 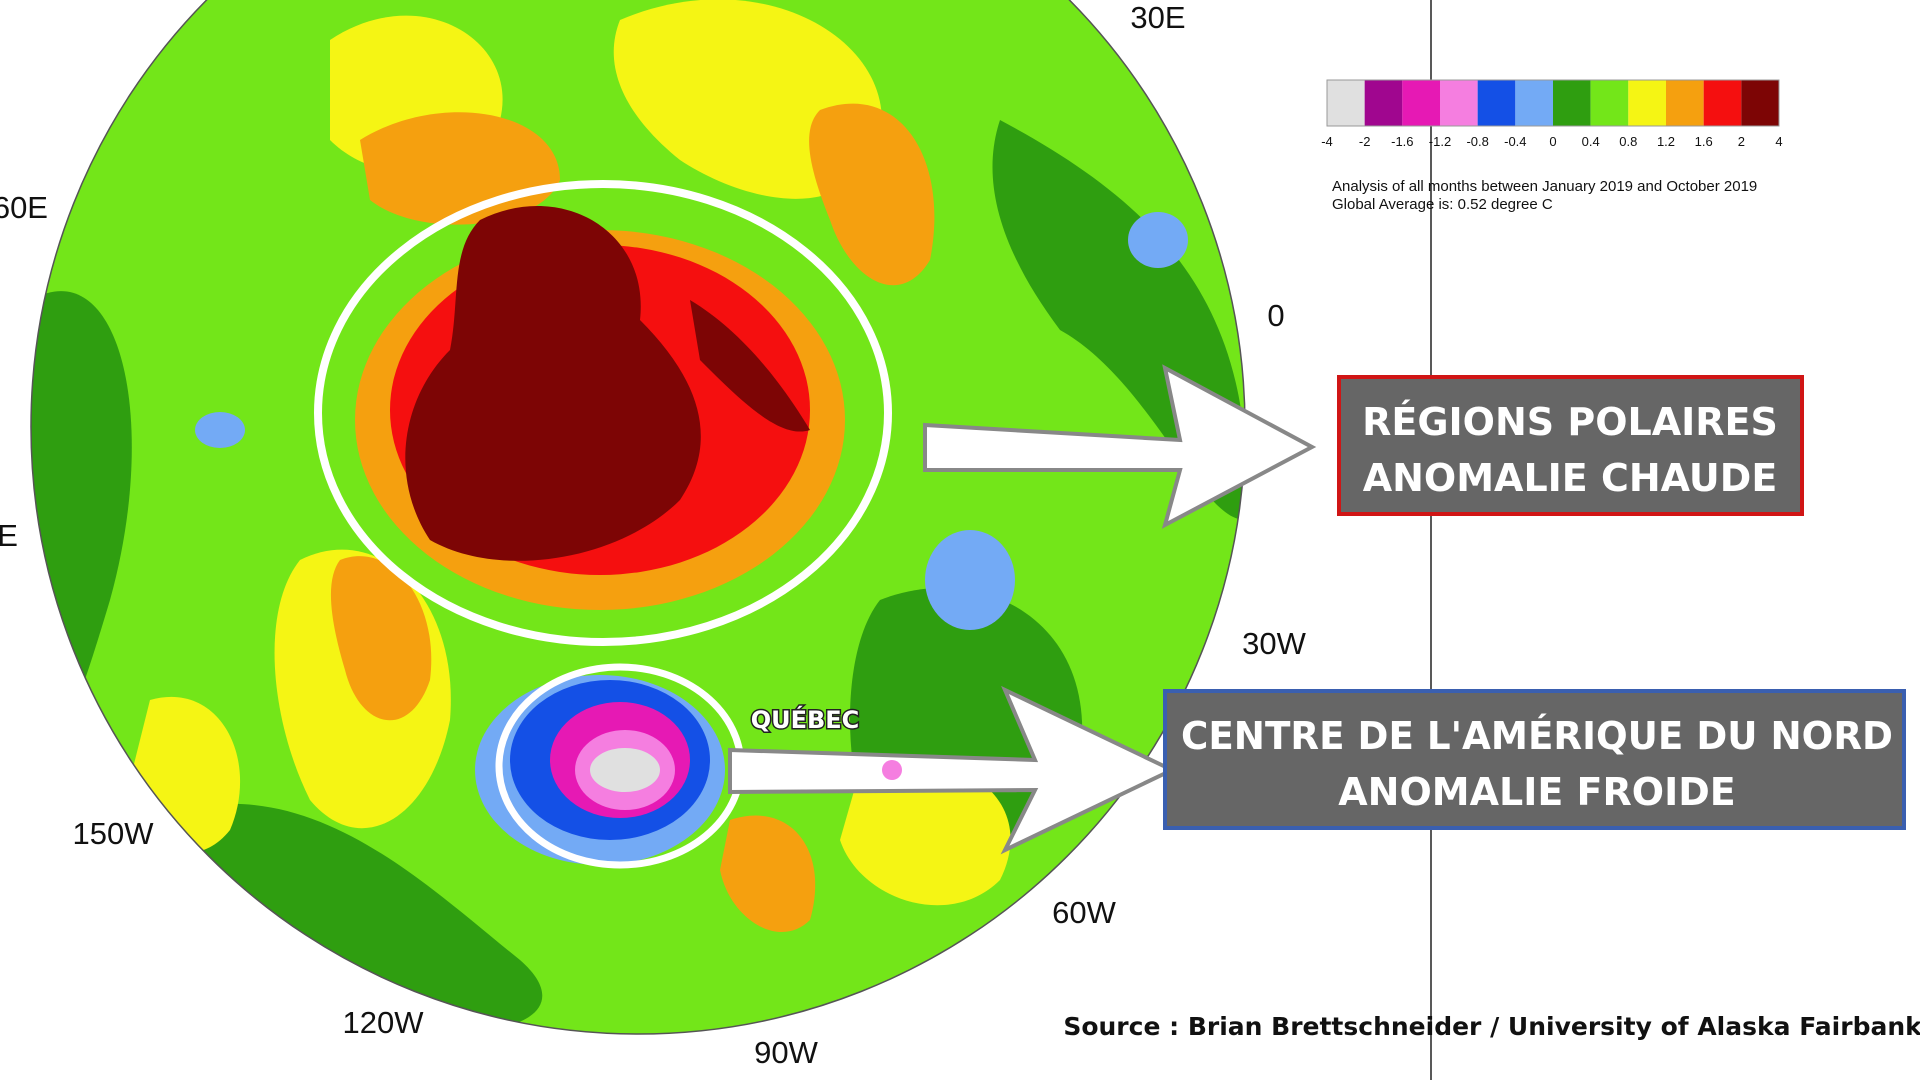 I want to click on longitude-label: 60W, so click(x=1084, y=912).